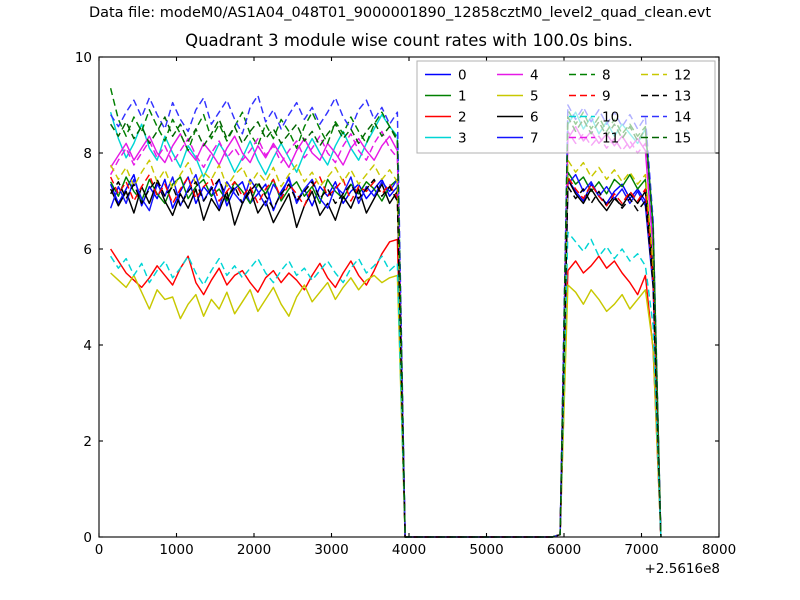 The image size is (800, 600). Describe the element at coordinates (409, 550) in the screenshot. I see `x-tick-label: 4000` at that location.